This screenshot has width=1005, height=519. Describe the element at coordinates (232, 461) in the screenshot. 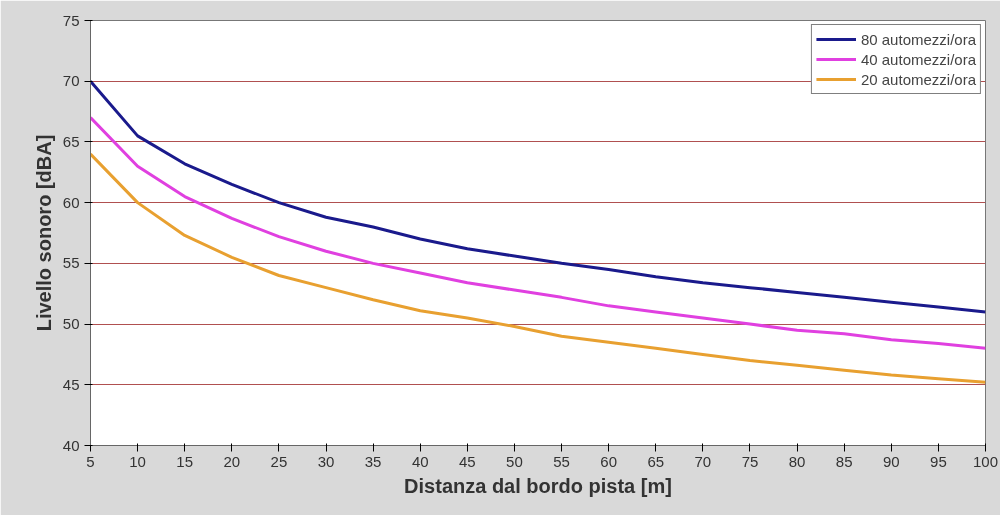

I see `x-tick-label: 20` at that location.